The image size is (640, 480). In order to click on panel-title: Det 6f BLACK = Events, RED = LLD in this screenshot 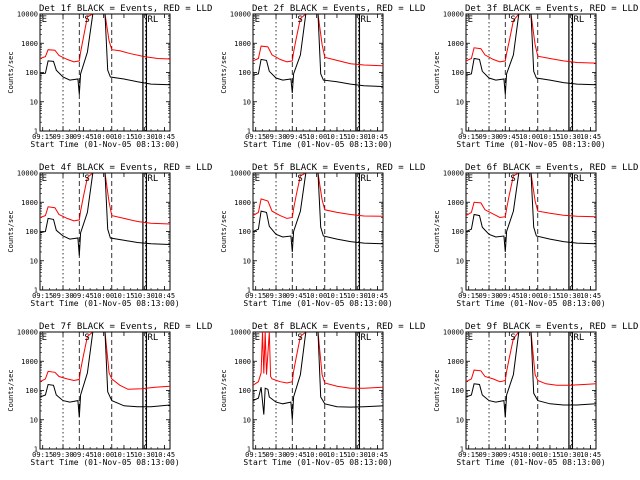, I will do `click(551, 168)`.